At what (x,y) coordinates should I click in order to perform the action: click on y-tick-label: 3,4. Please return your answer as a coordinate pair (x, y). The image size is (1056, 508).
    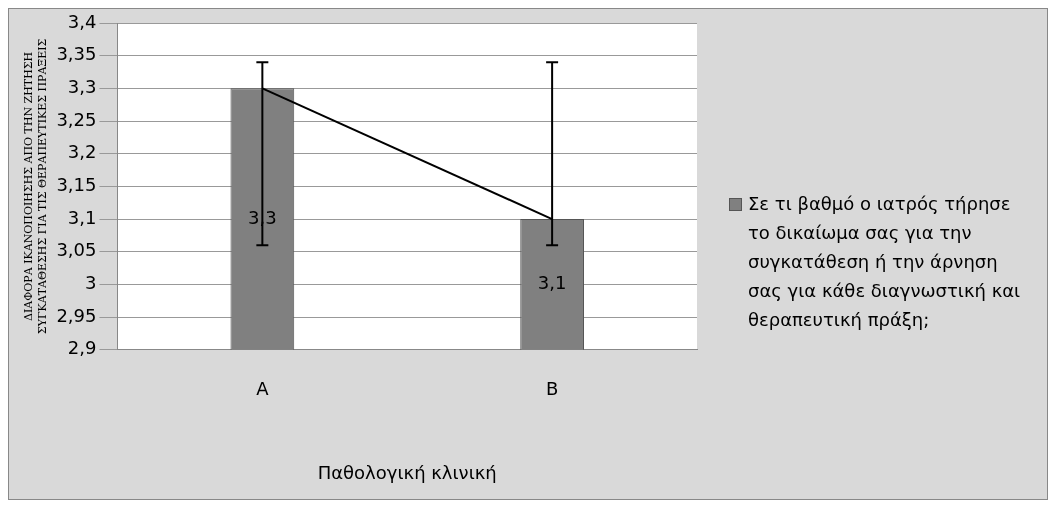
    Looking at the image, I should click on (82, 21).